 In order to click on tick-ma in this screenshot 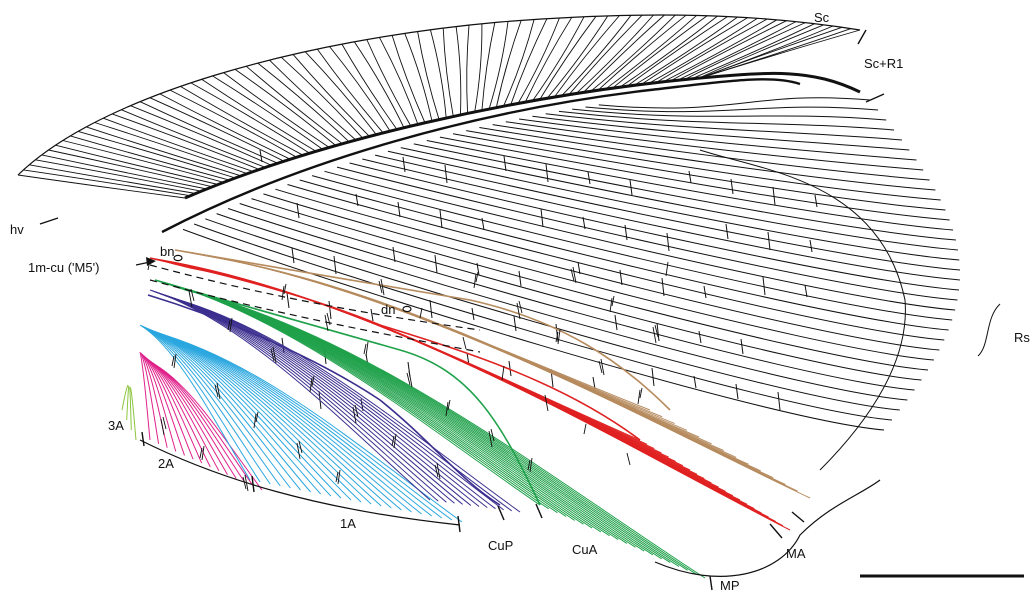, I will do `click(776, 531)`.